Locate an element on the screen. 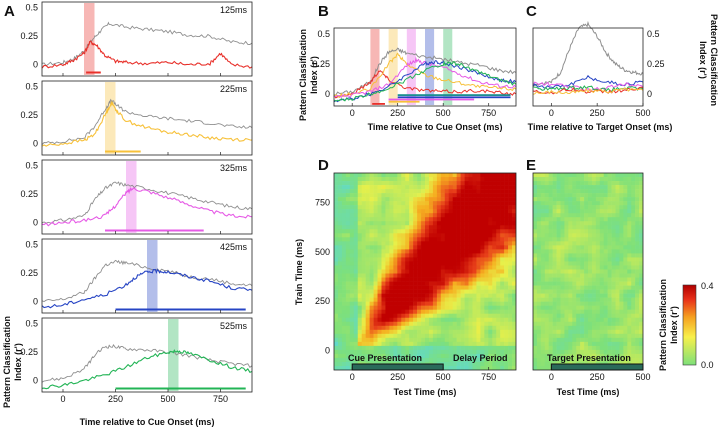  colorbar-bottom-label: 0.0 is located at coordinates (707, 365).